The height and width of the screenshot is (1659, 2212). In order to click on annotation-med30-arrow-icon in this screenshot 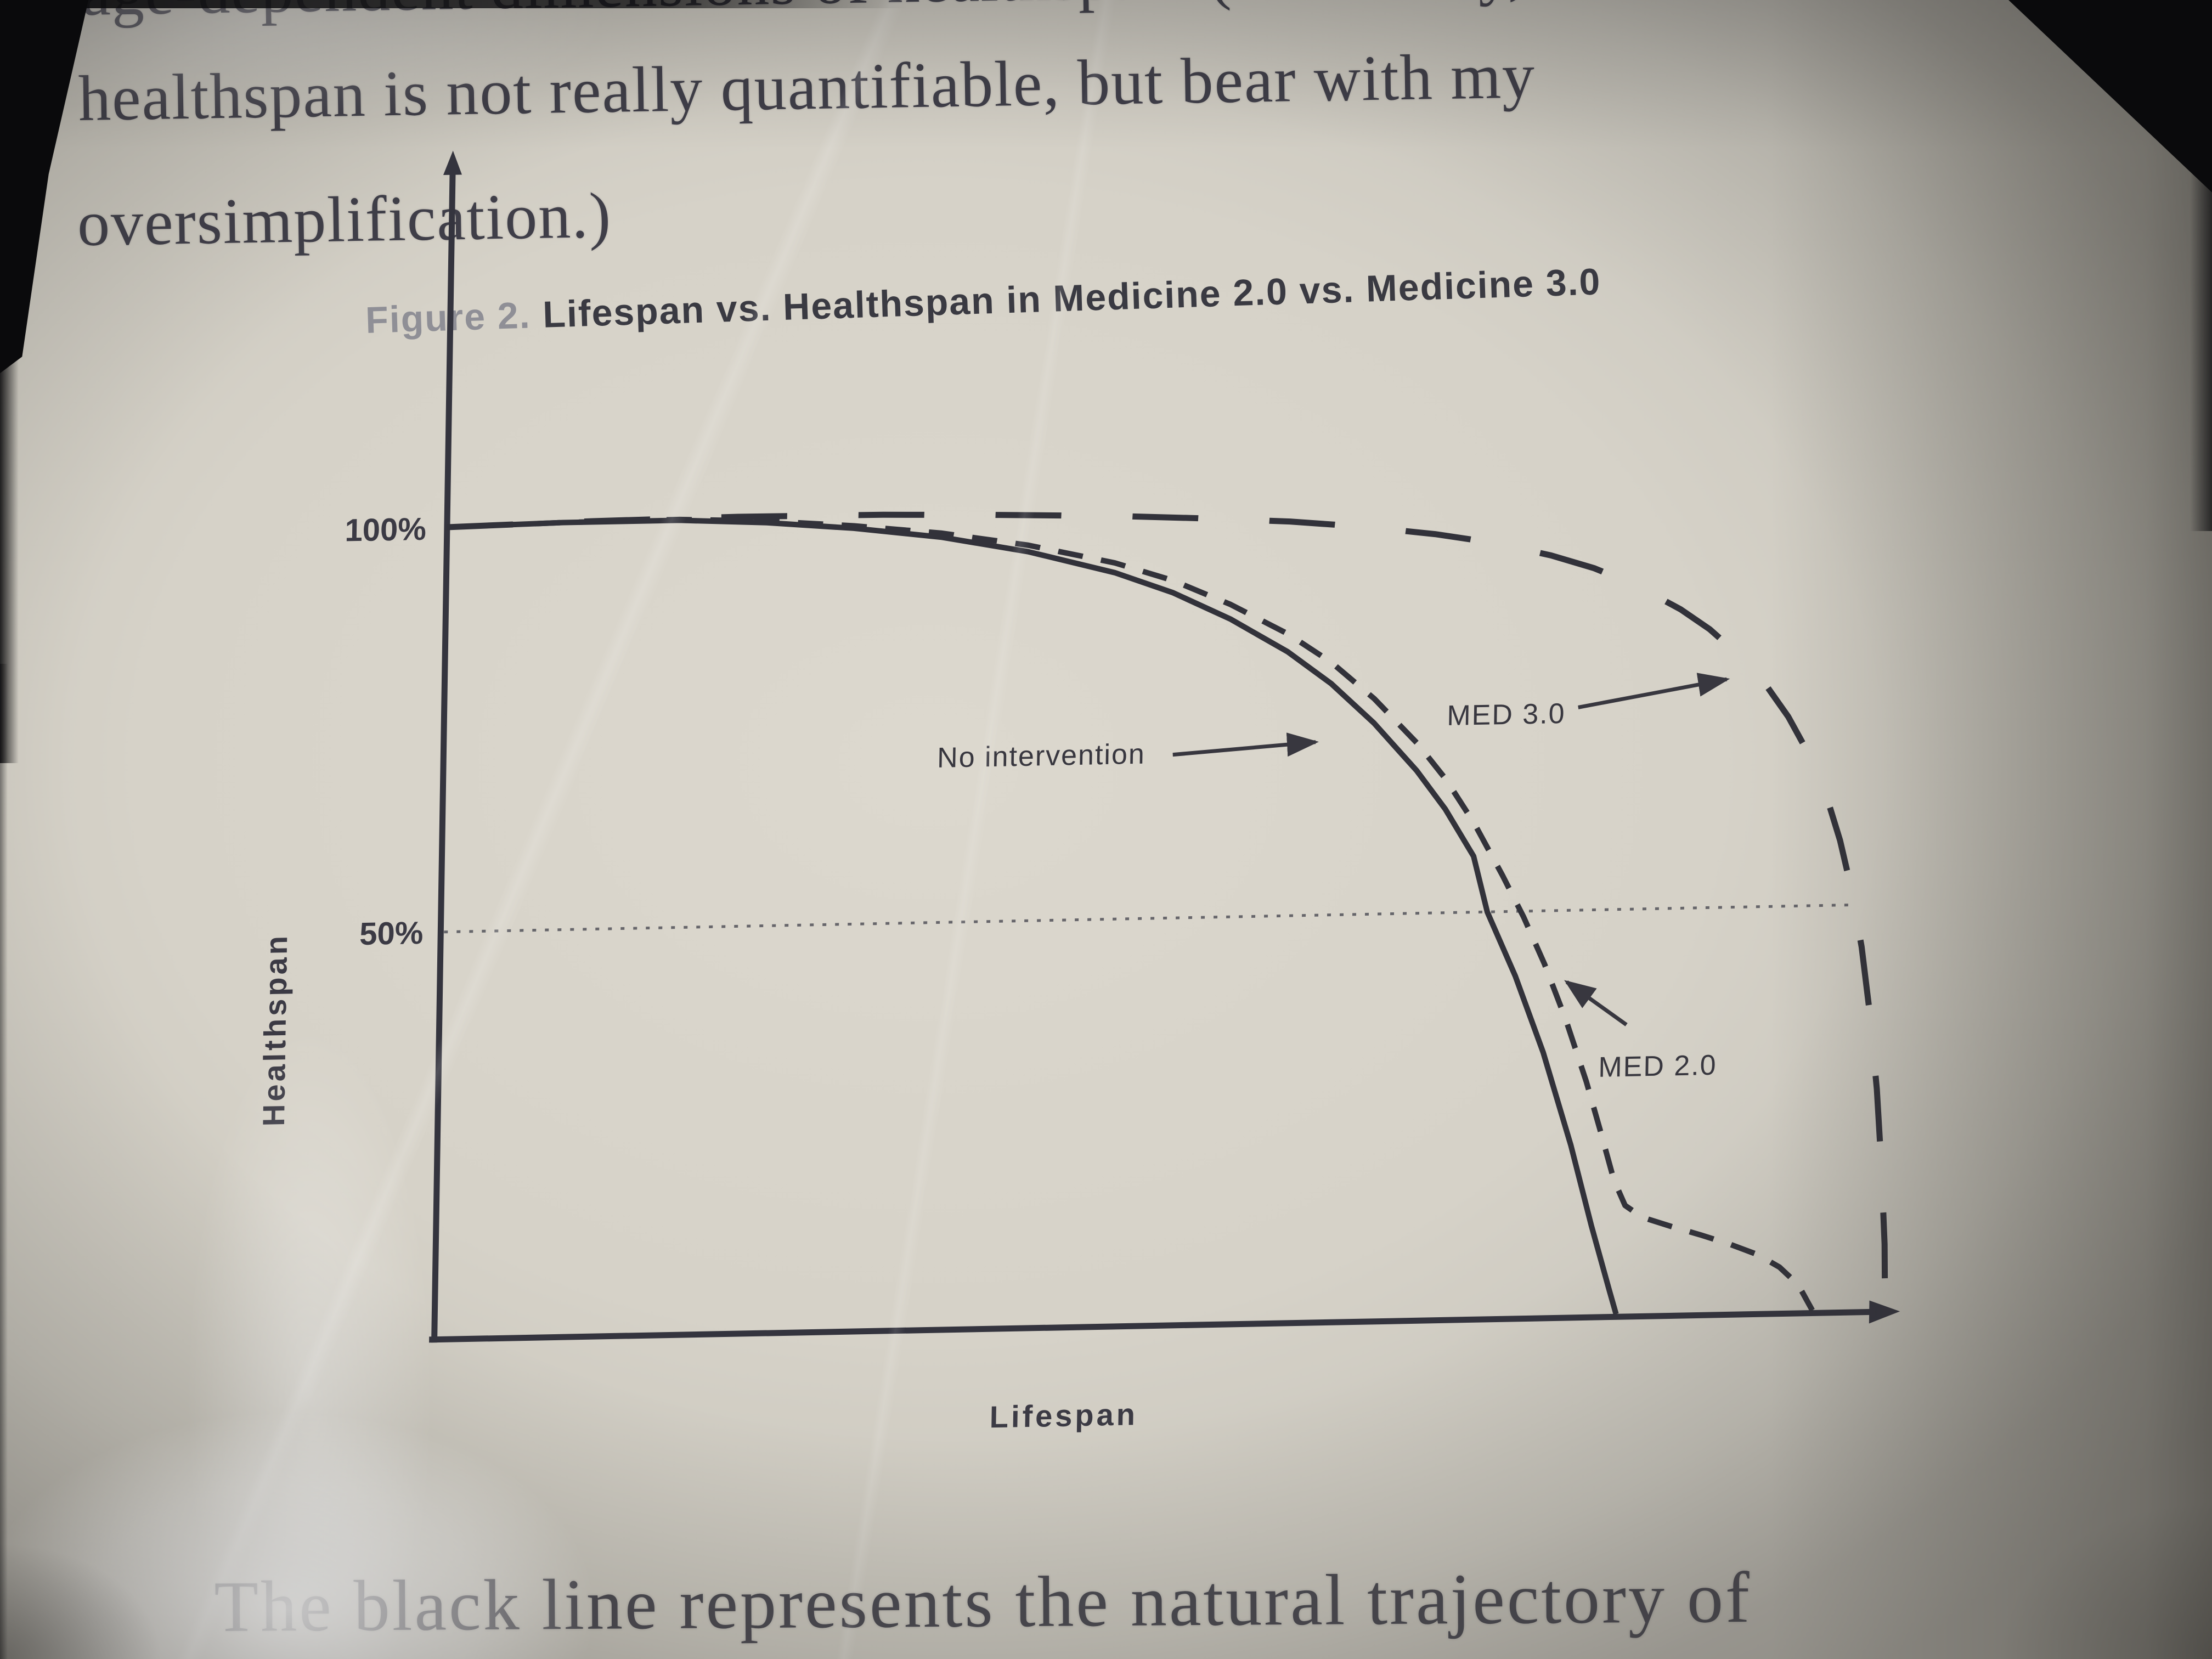, I will do `click(1654, 691)`.